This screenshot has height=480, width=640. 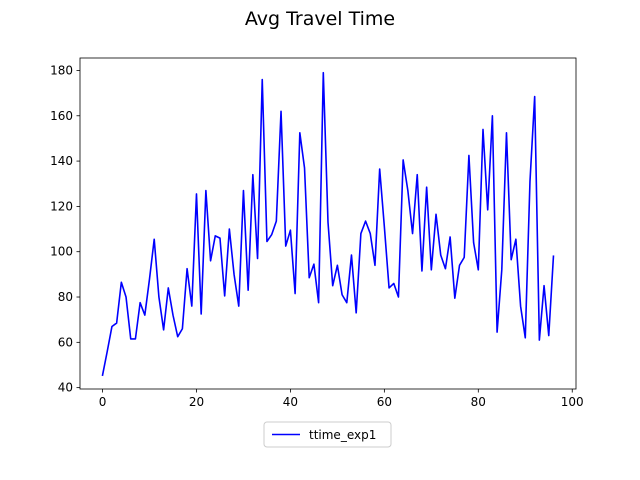 I want to click on x-tick-label: 100, so click(x=572, y=402).